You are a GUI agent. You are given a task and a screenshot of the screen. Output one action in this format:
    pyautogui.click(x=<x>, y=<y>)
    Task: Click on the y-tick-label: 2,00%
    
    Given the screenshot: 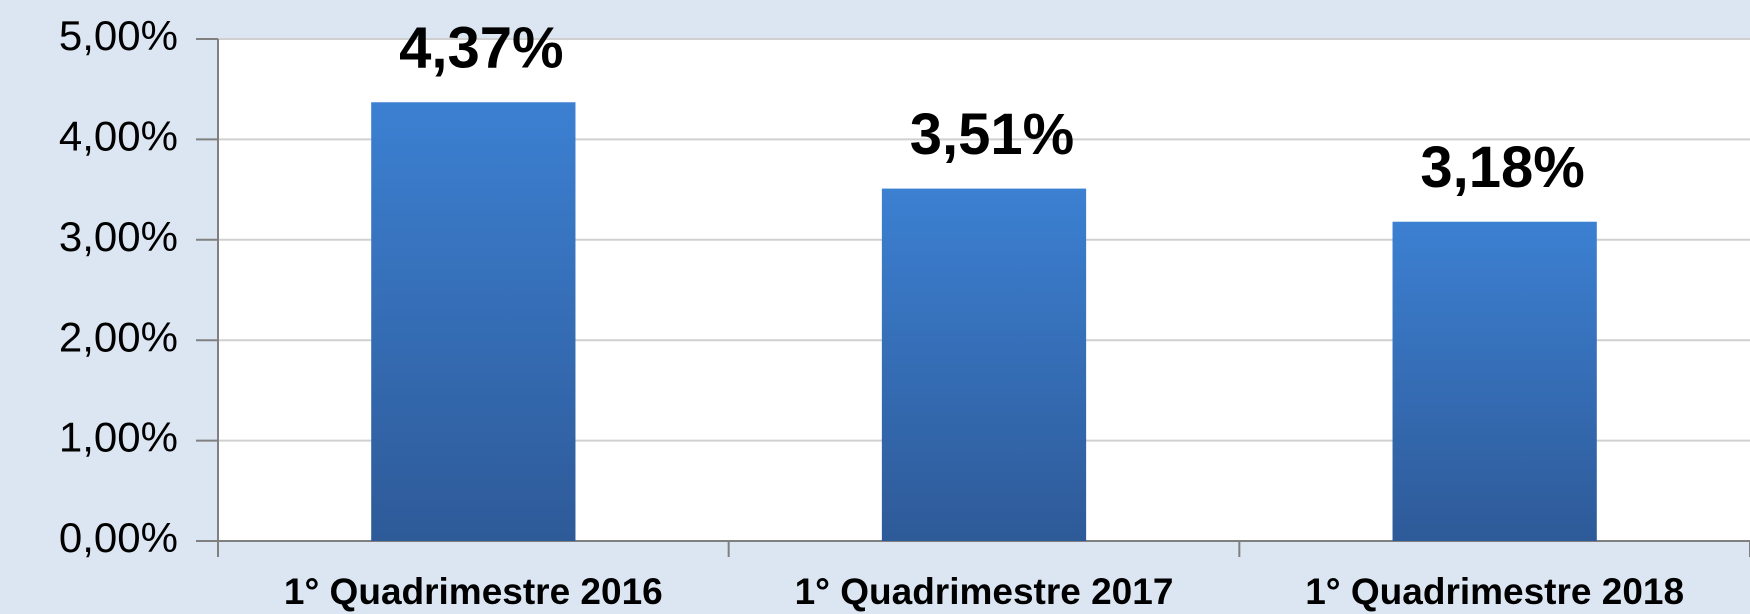 What is the action you would take?
    pyautogui.click(x=118, y=336)
    